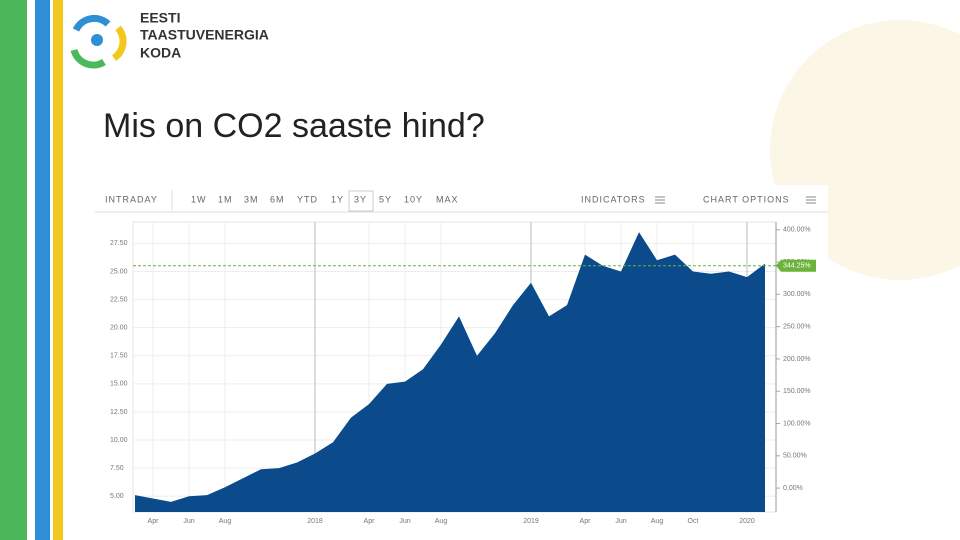 The width and height of the screenshot is (960, 540). I want to click on current-badge, so click(796, 265).